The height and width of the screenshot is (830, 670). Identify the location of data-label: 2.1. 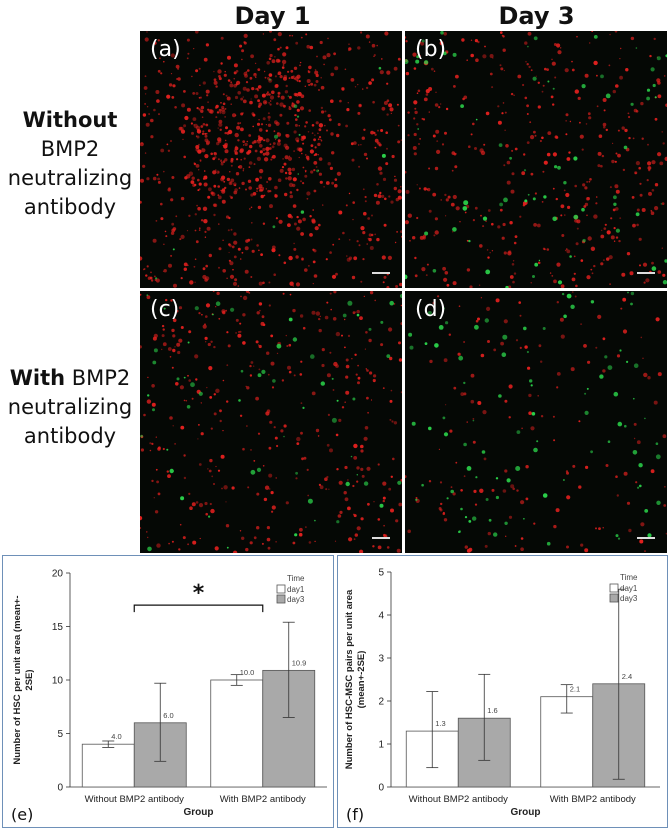
(575, 689).